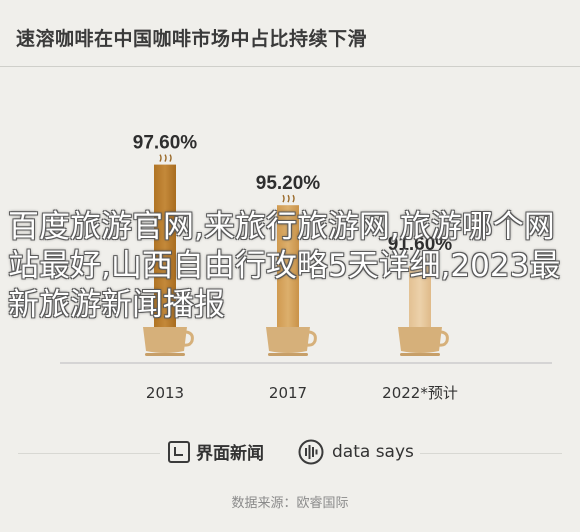 The height and width of the screenshot is (532, 580). I want to click on bar-group-2017: 95.20%, so click(288, 264).